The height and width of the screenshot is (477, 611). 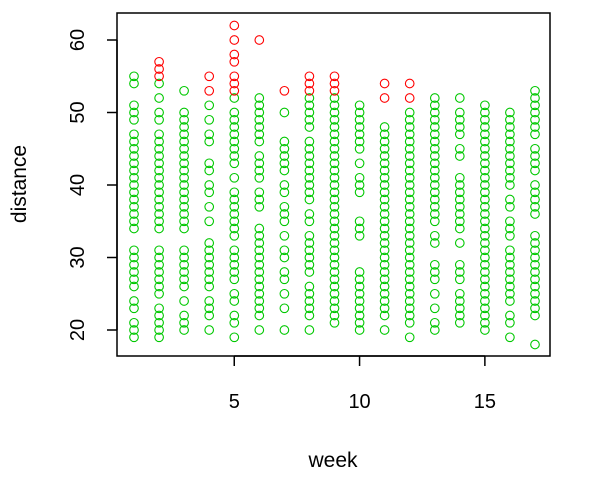 I want to click on x-tick-label: 10, so click(x=359, y=402).